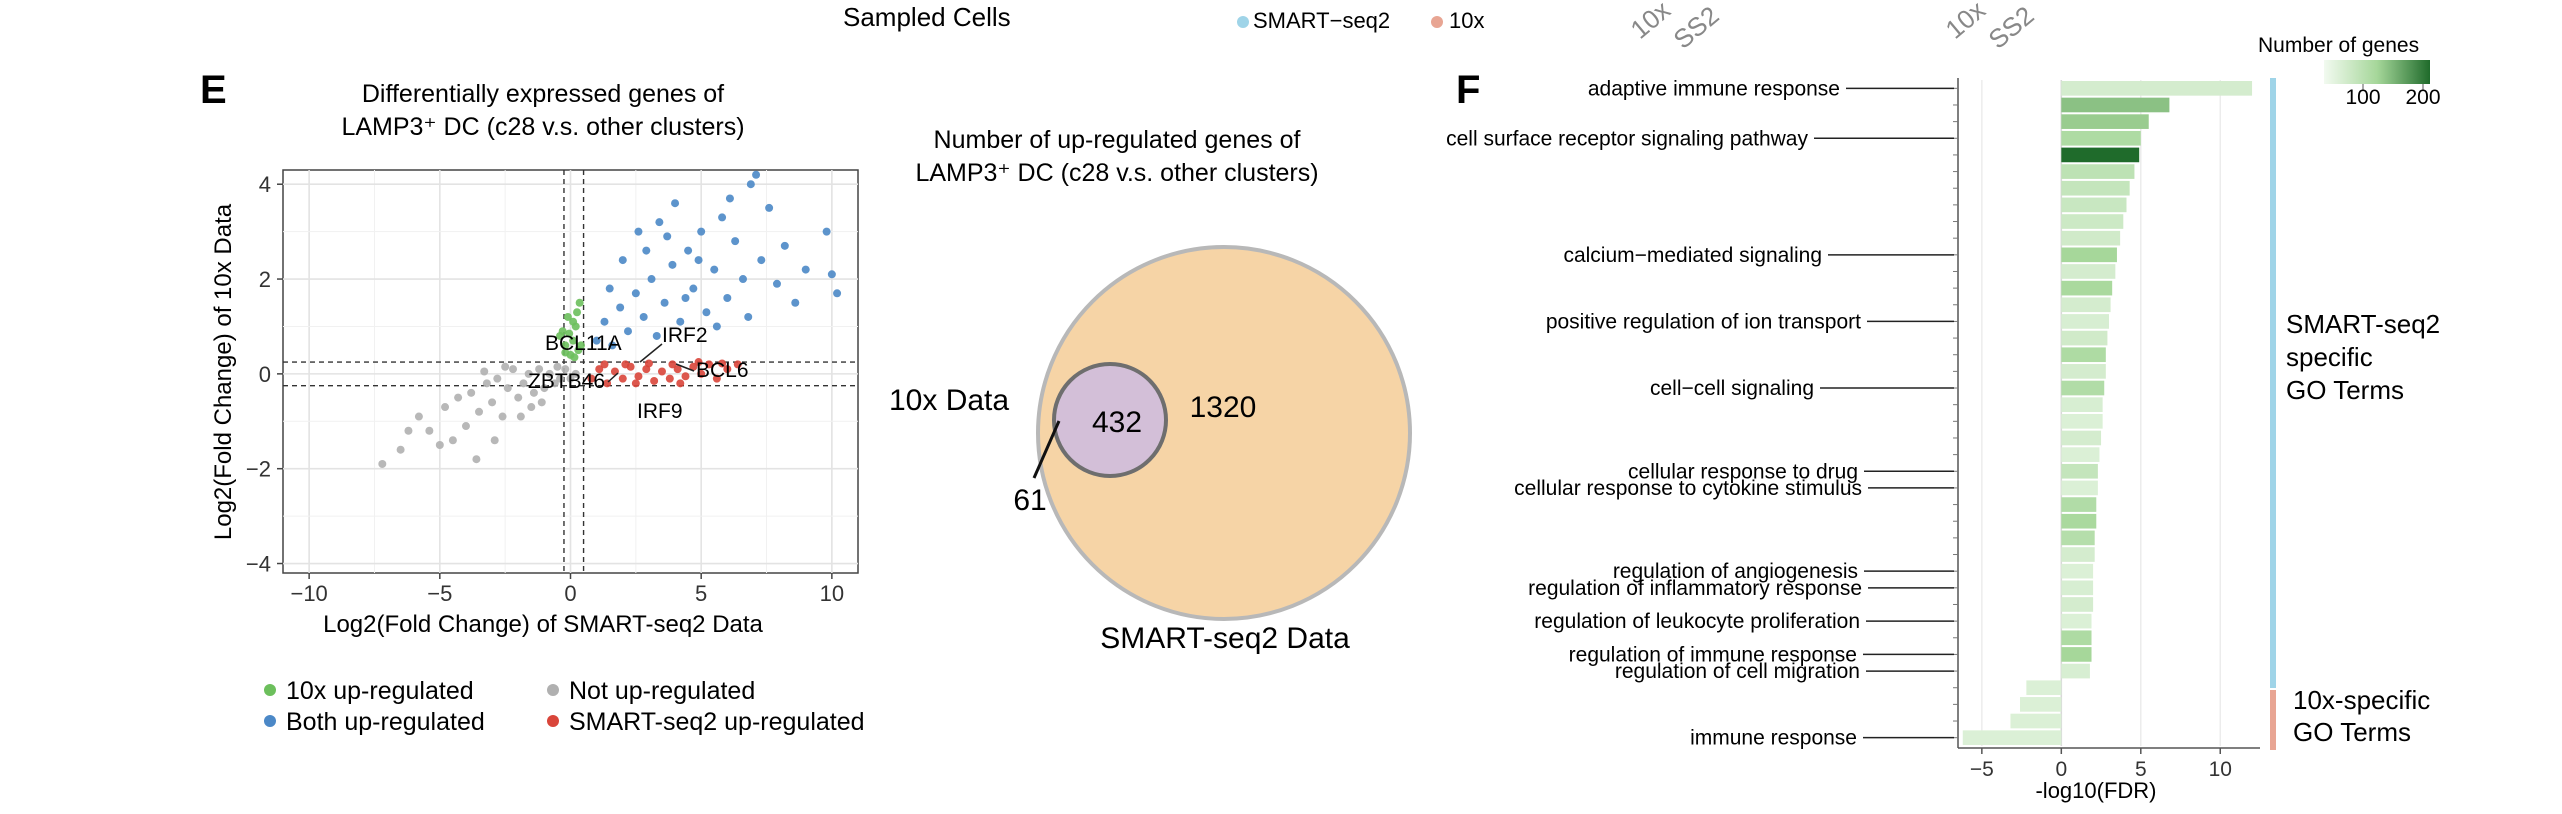 This screenshot has width=2562, height=814. What do you see at coordinates (380, 691) in the screenshot?
I see `legend-label-10x-up: 10x up-regulated` at bounding box center [380, 691].